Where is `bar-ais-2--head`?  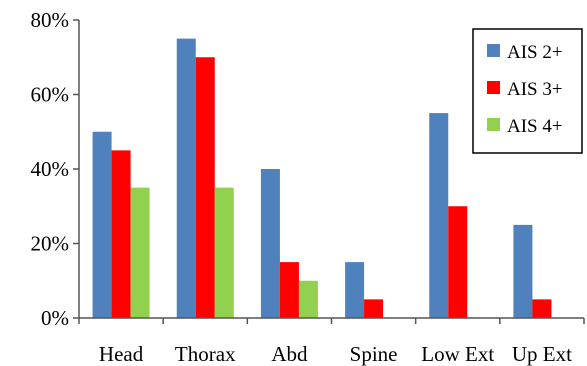
bar-ais-2--head is located at coordinates (102, 224).